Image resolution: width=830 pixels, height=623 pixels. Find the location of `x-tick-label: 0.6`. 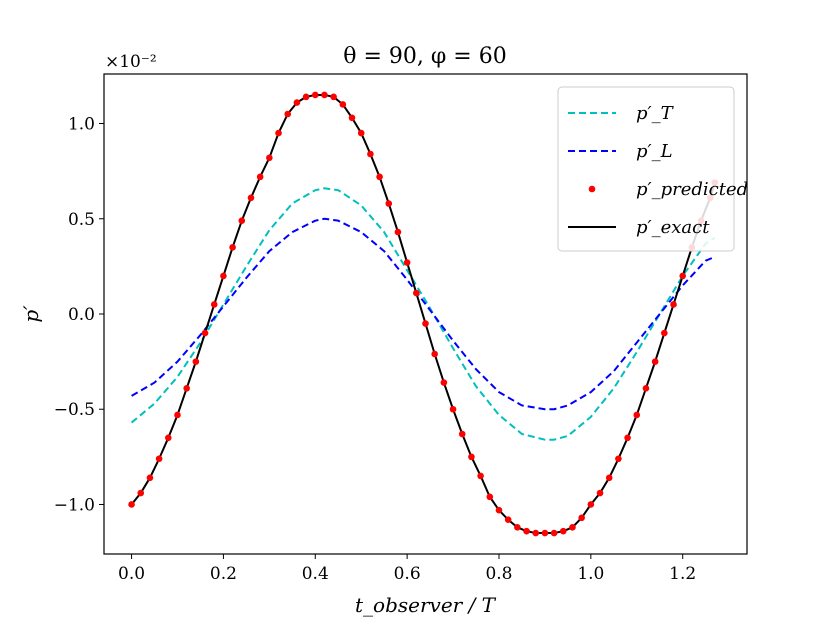

x-tick-label: 0.6 is located at coordinates (407, 574).